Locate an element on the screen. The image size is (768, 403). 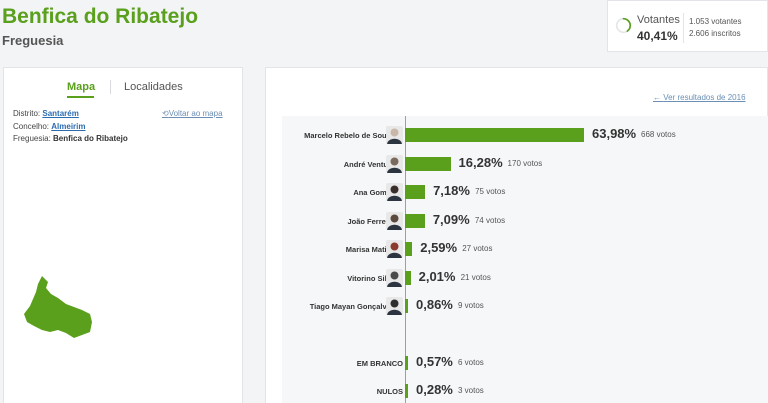
candidate-row: Marcelo Rebelo de Sousa 63,98% 668 votos is located at coordinates (525, 135).